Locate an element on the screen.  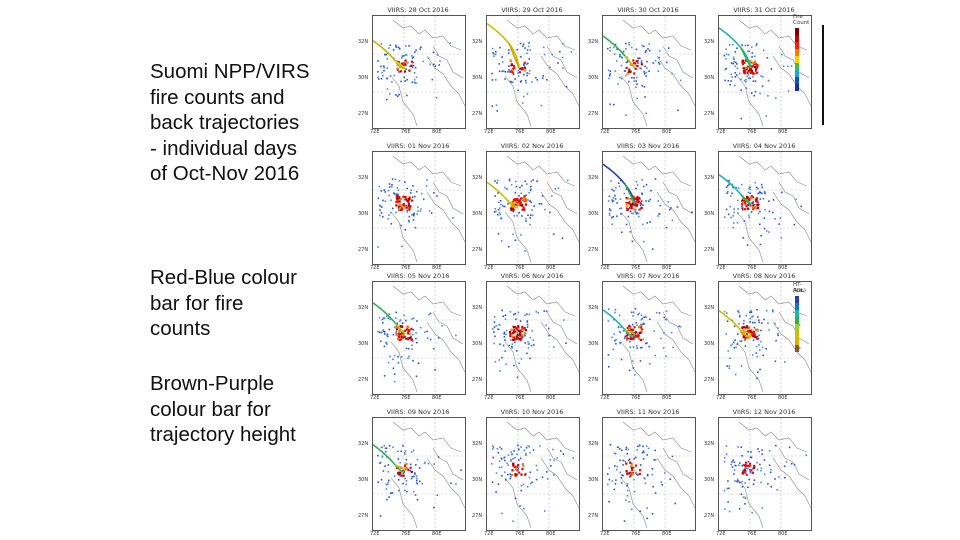
border-outline is located at coordinates (562, 198).